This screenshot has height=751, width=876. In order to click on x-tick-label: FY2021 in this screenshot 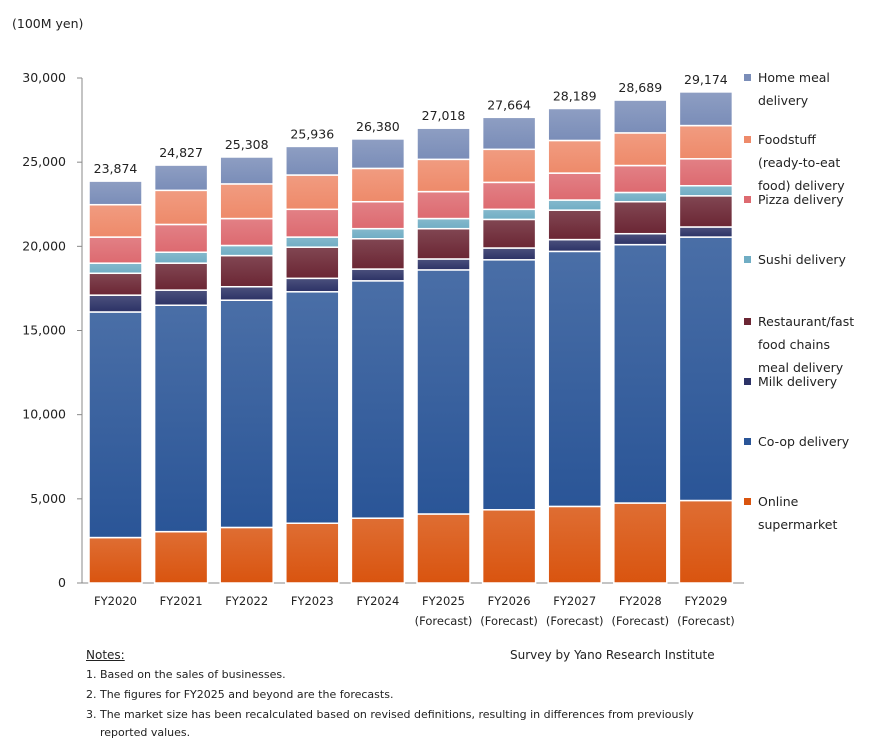, I will do `click(181, 601)`.